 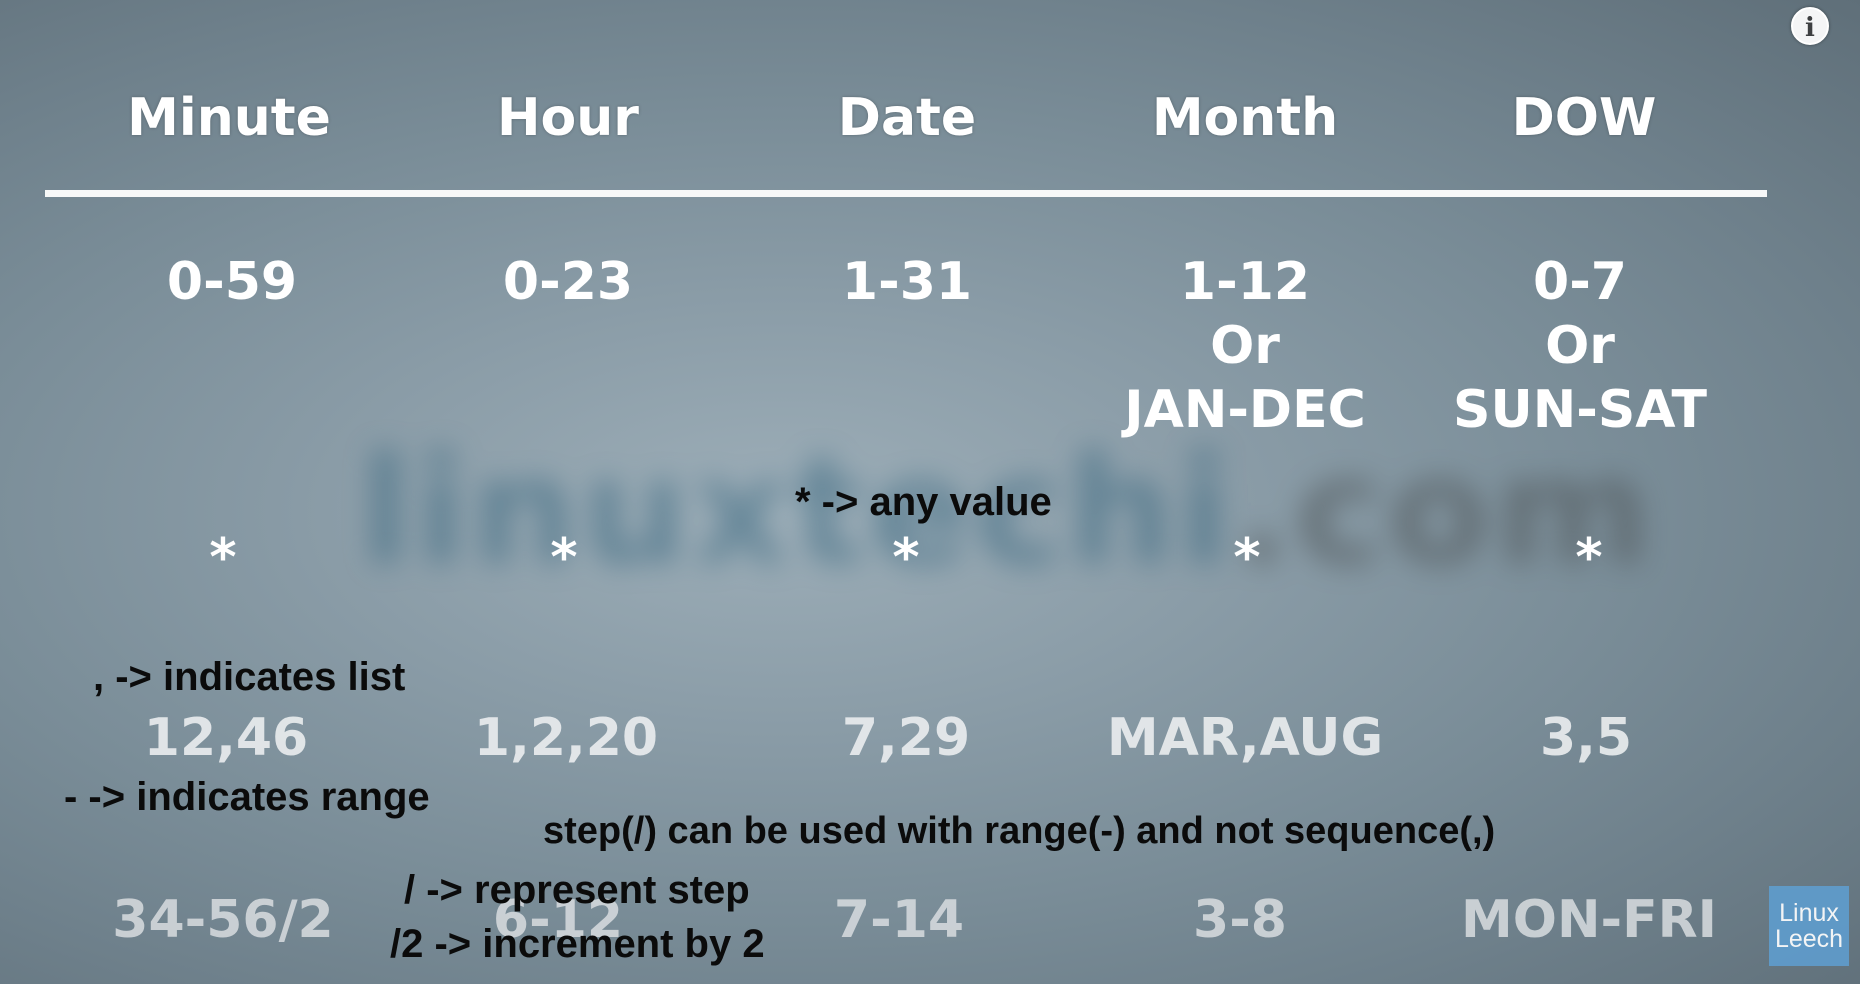 What do you see at coordinates (899, 920) in the screenshot?
I see `step-date: 7-14` at bounding box center [899, 920].